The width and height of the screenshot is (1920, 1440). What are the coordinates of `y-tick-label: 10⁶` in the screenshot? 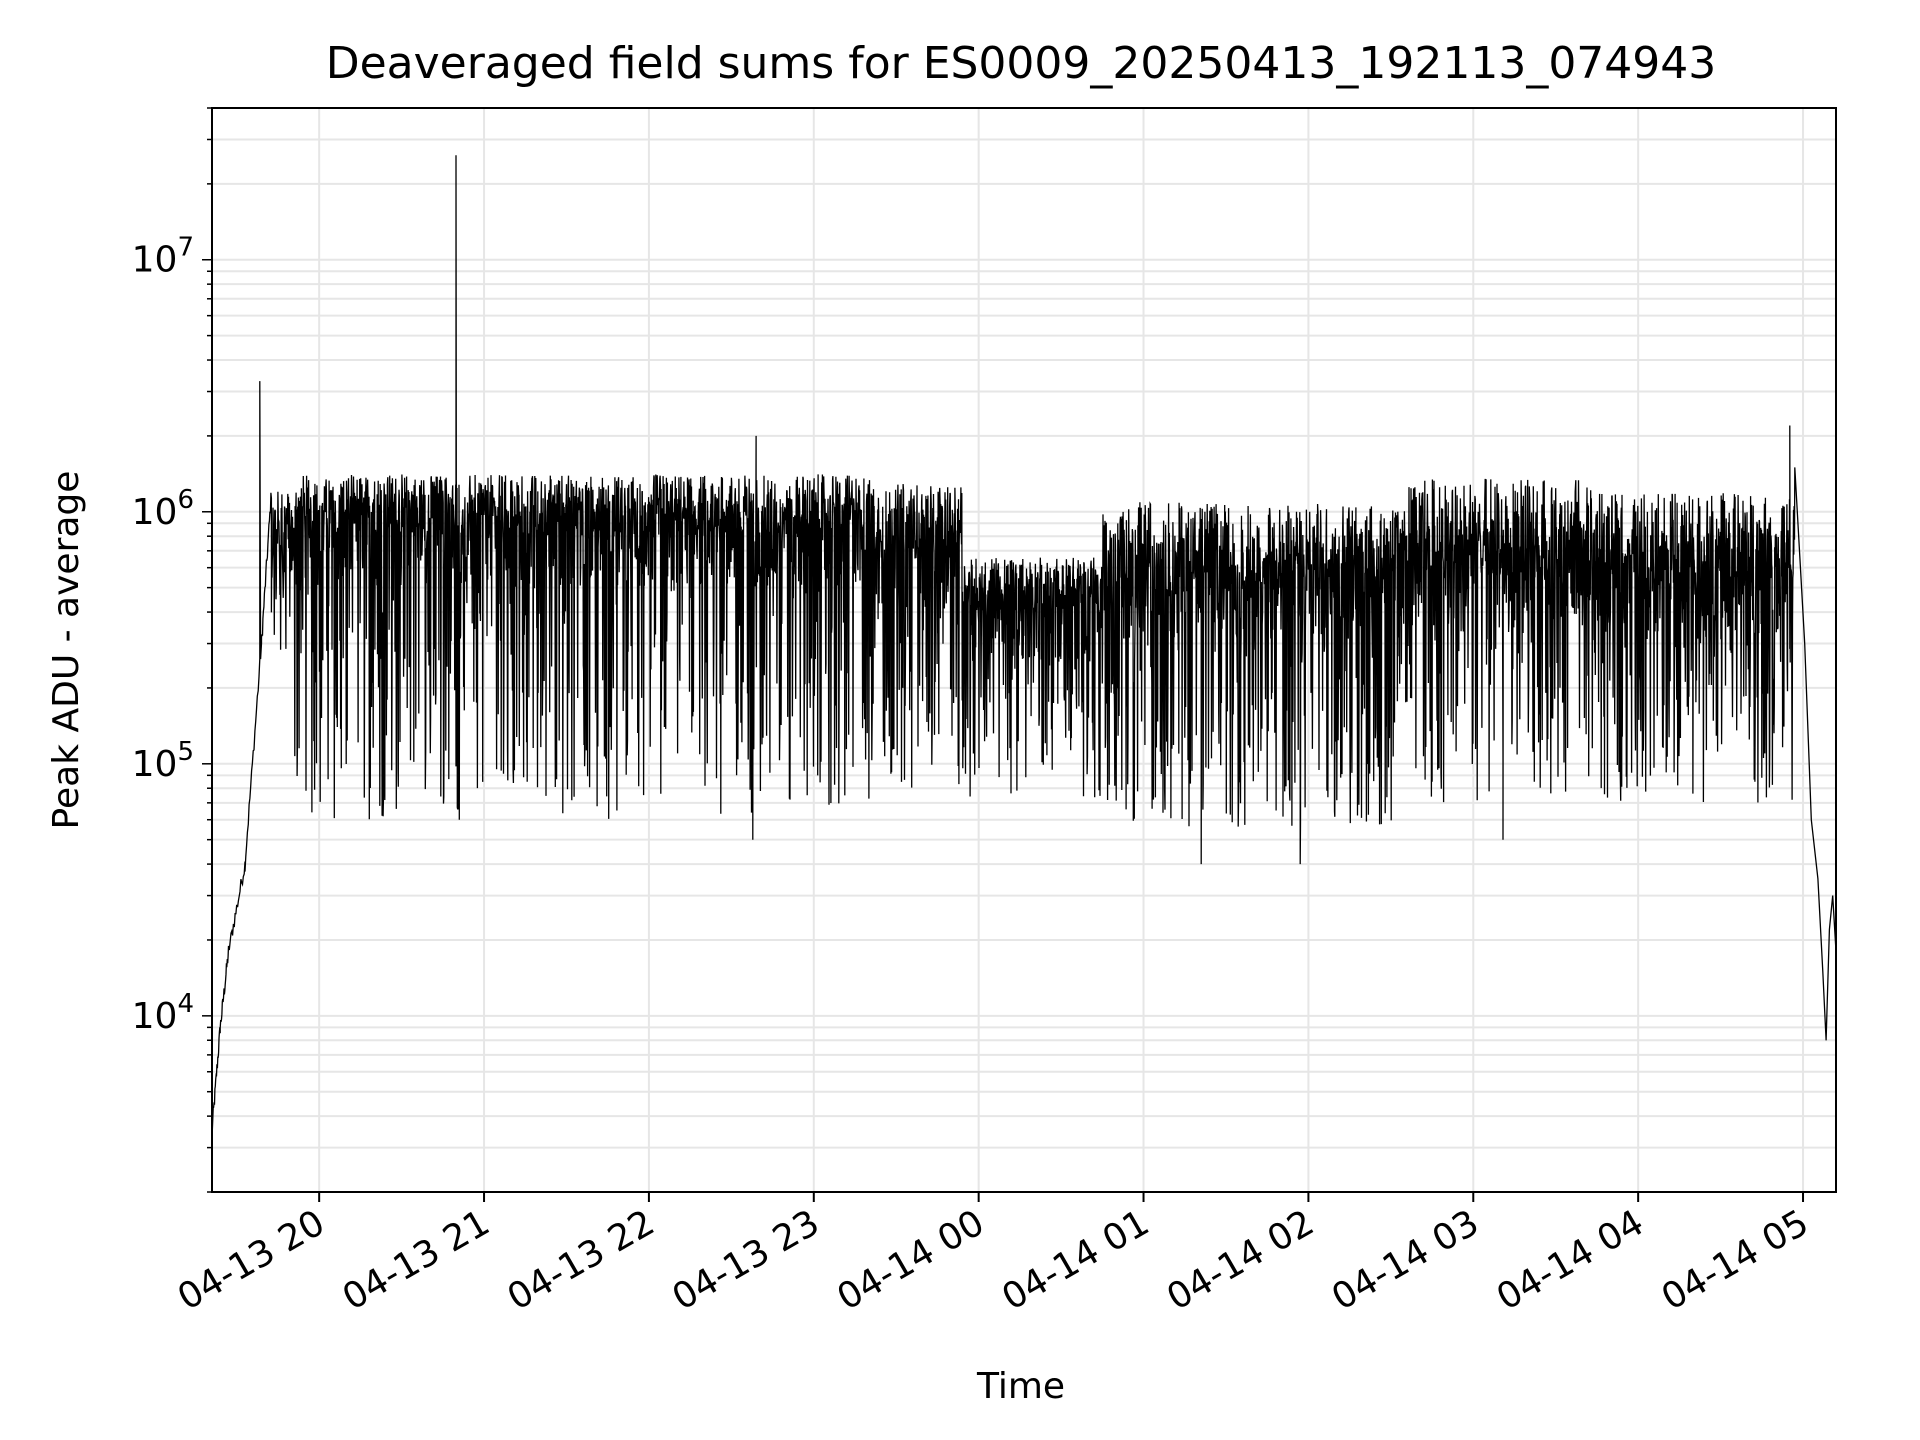 It's located at (163, 509).